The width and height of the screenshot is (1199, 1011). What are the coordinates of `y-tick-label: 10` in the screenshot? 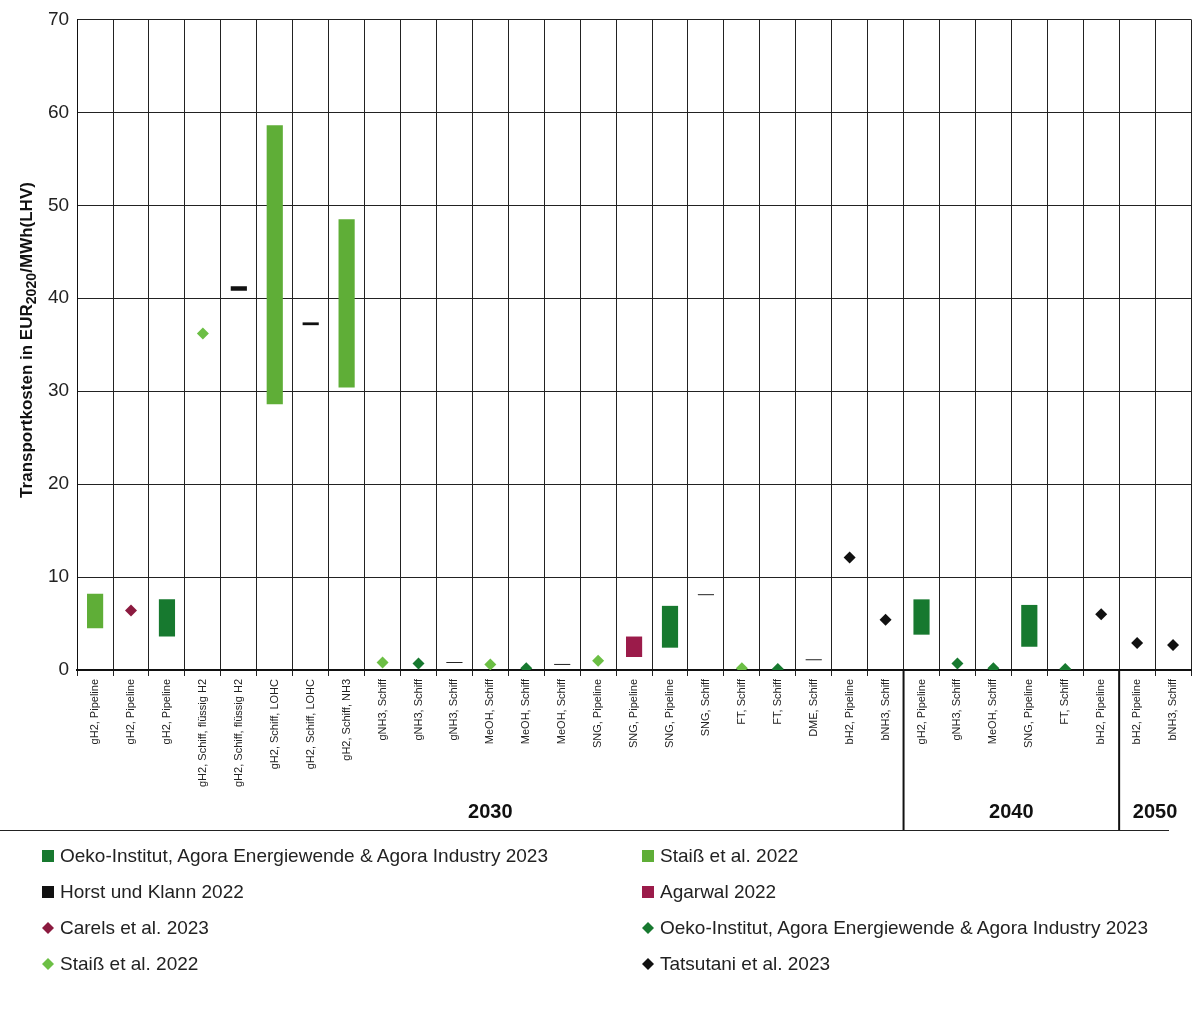 It's located at (58, 576).